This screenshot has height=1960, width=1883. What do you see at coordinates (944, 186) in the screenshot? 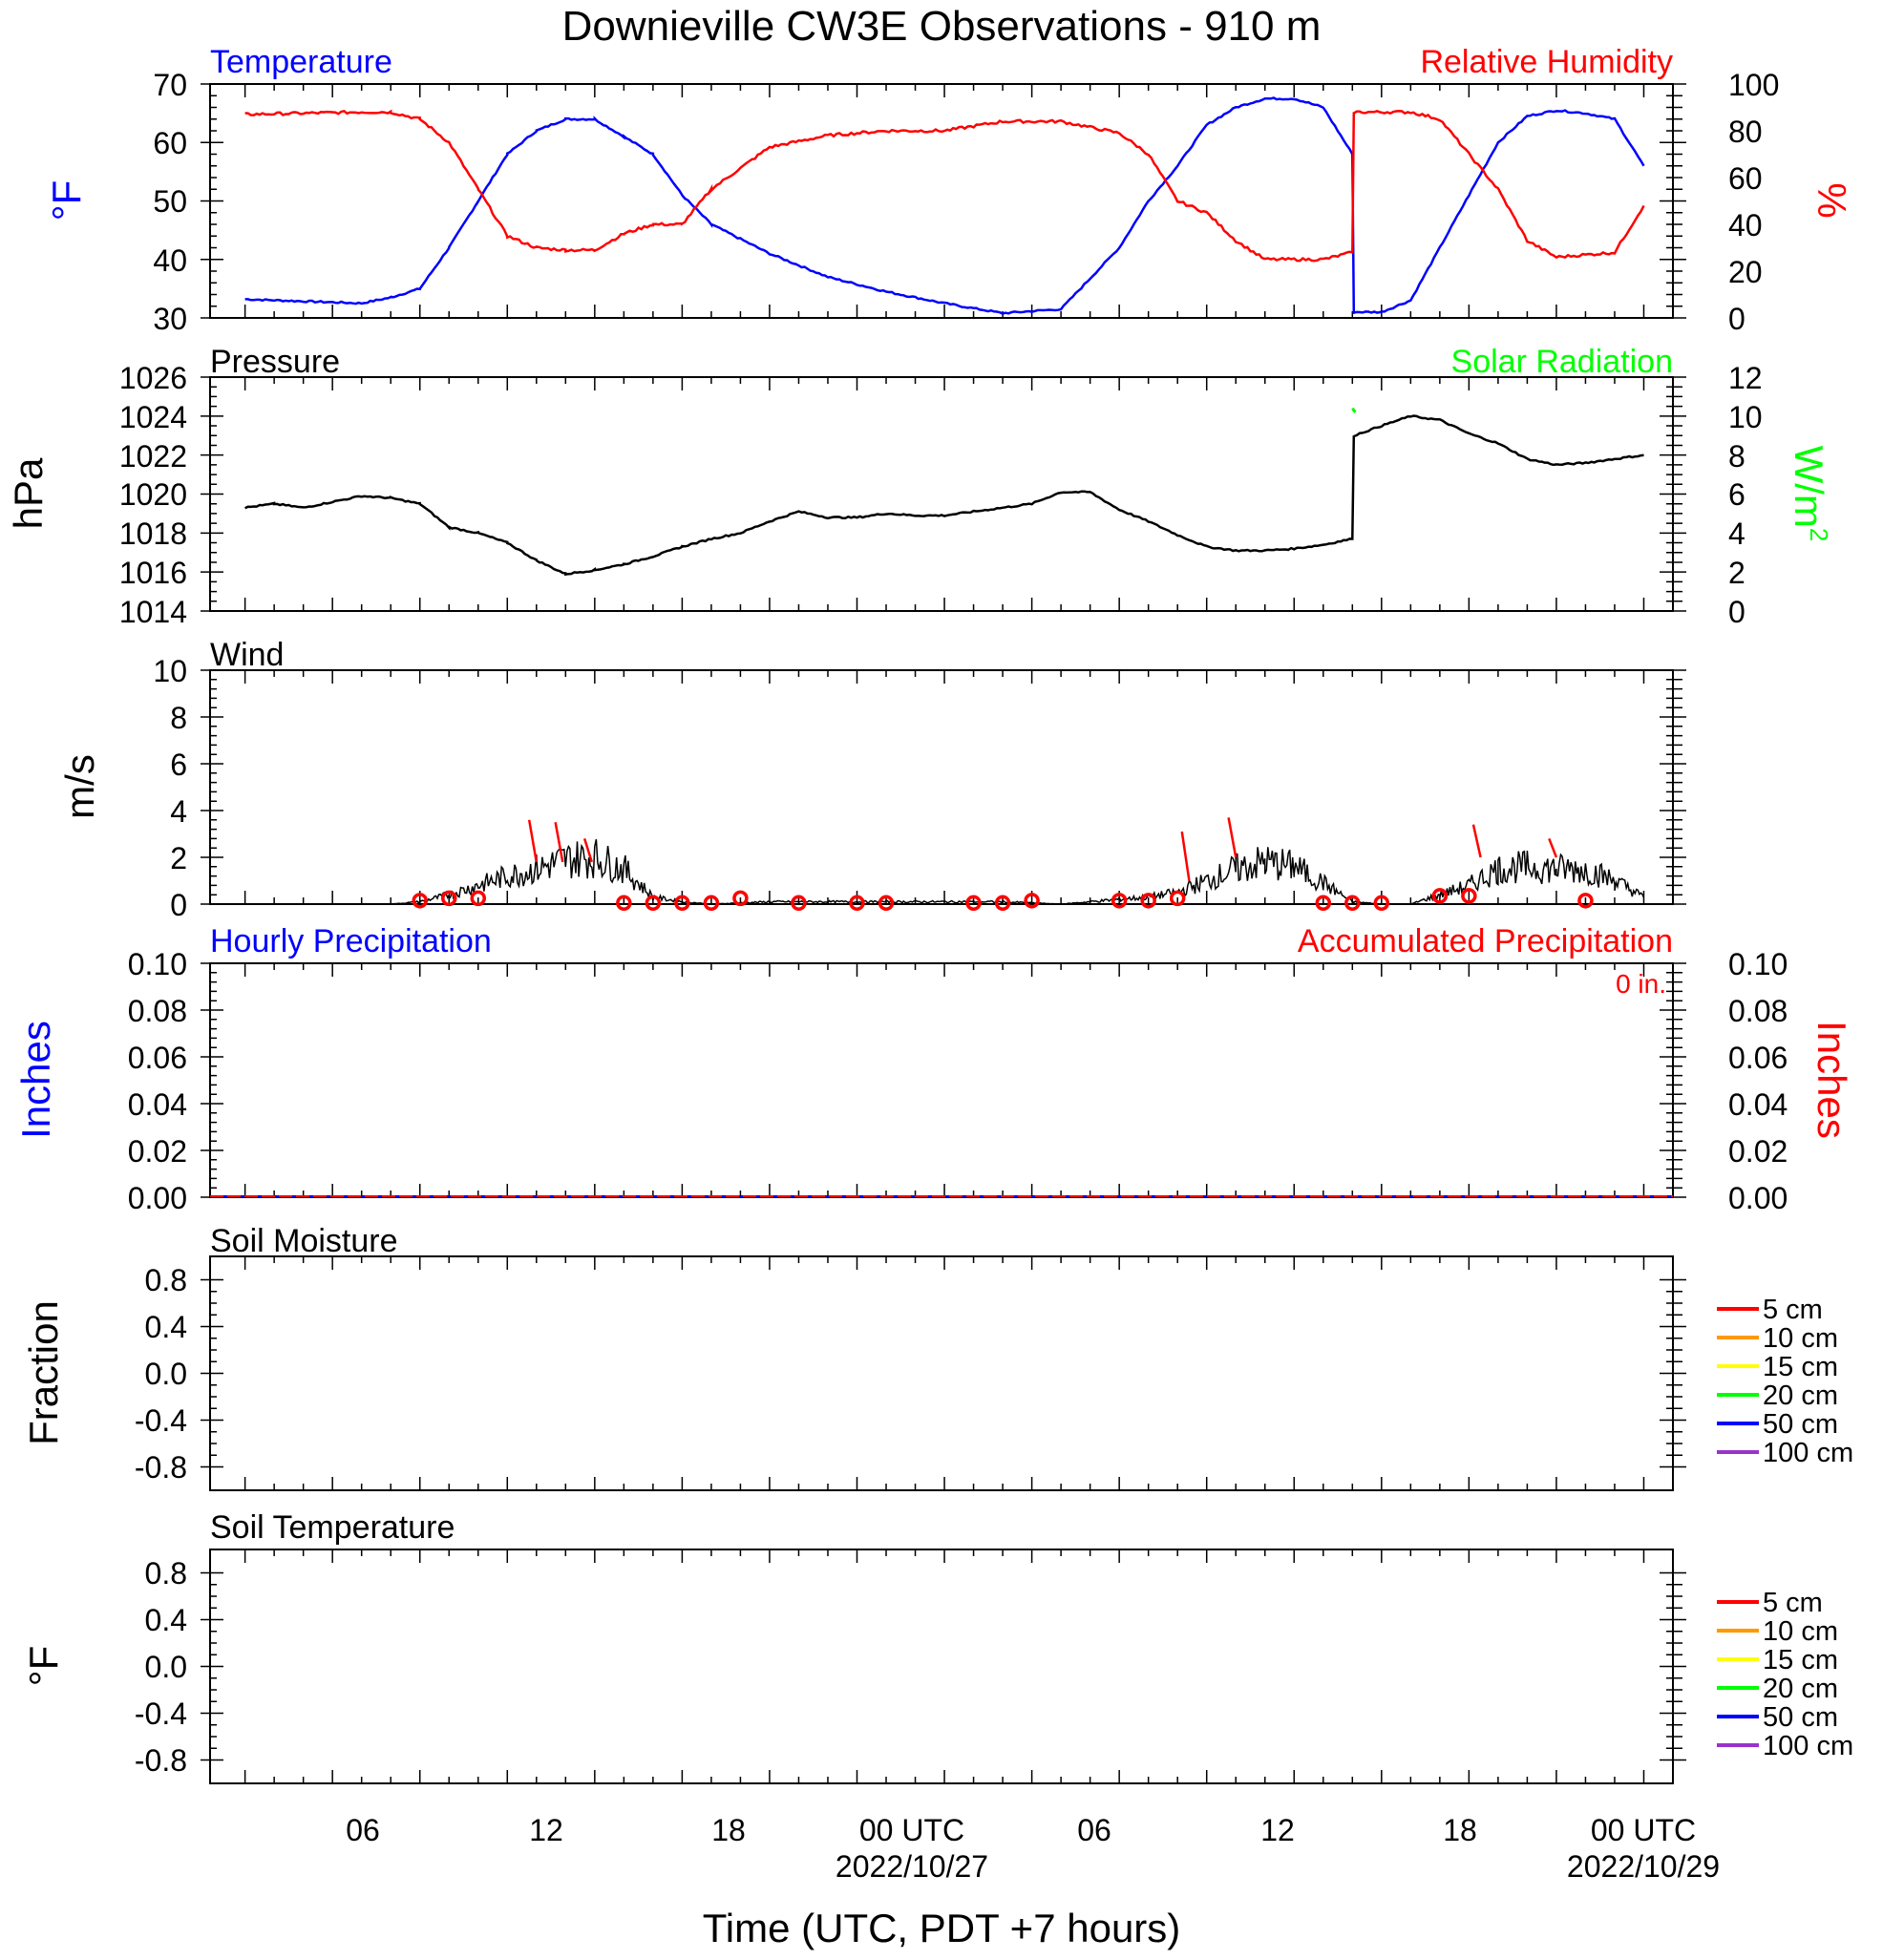
I see `humidity-series-line` at bounding box center [944, 186].